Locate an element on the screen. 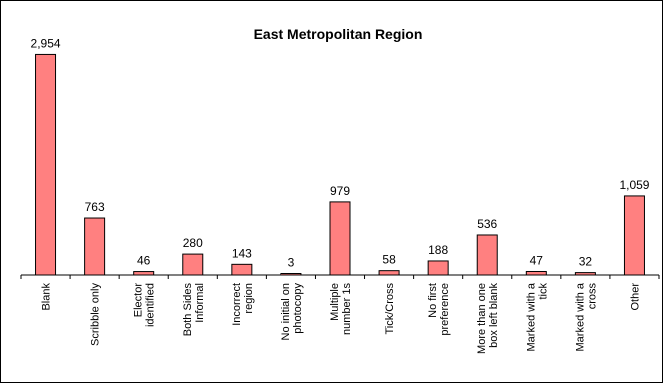  value-label-10: 47 is located at coordinates (537, 260).